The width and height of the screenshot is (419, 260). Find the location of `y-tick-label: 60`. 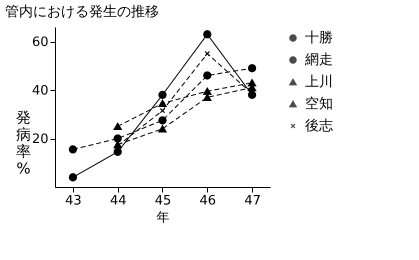

y-tick-label: 60 is located at coordinates (40, 42).